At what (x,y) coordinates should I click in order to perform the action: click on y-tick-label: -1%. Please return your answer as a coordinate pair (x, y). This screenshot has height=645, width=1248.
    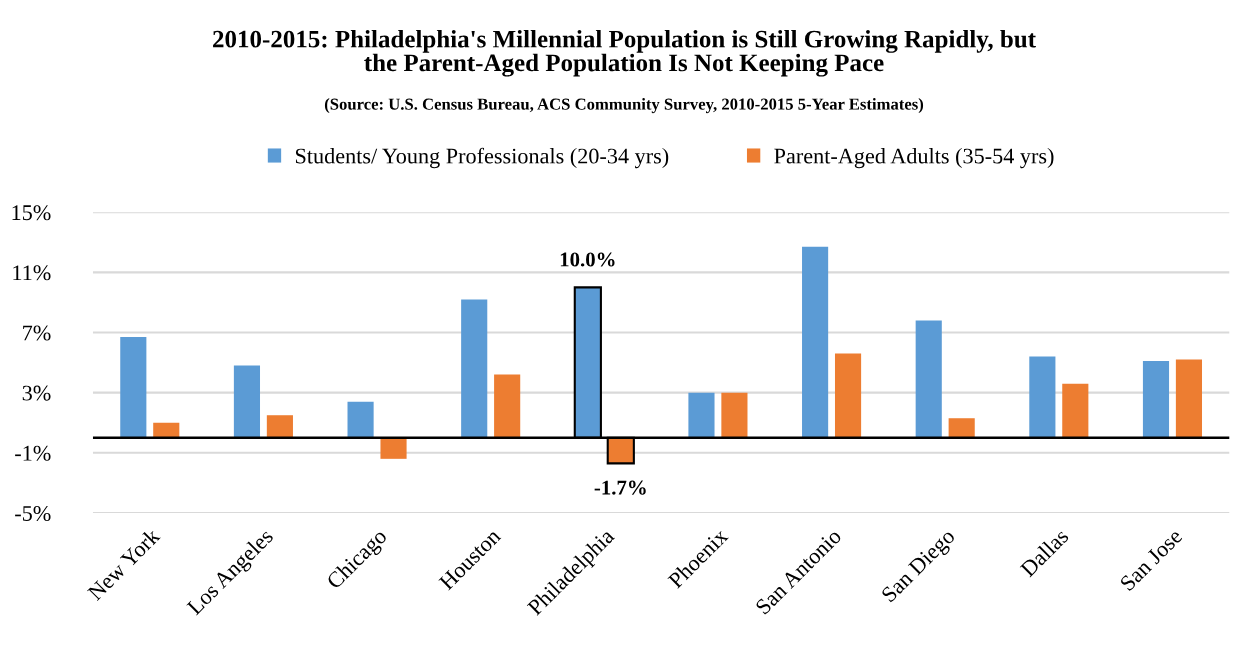
    Looking at the image, I should click on (33, 453).